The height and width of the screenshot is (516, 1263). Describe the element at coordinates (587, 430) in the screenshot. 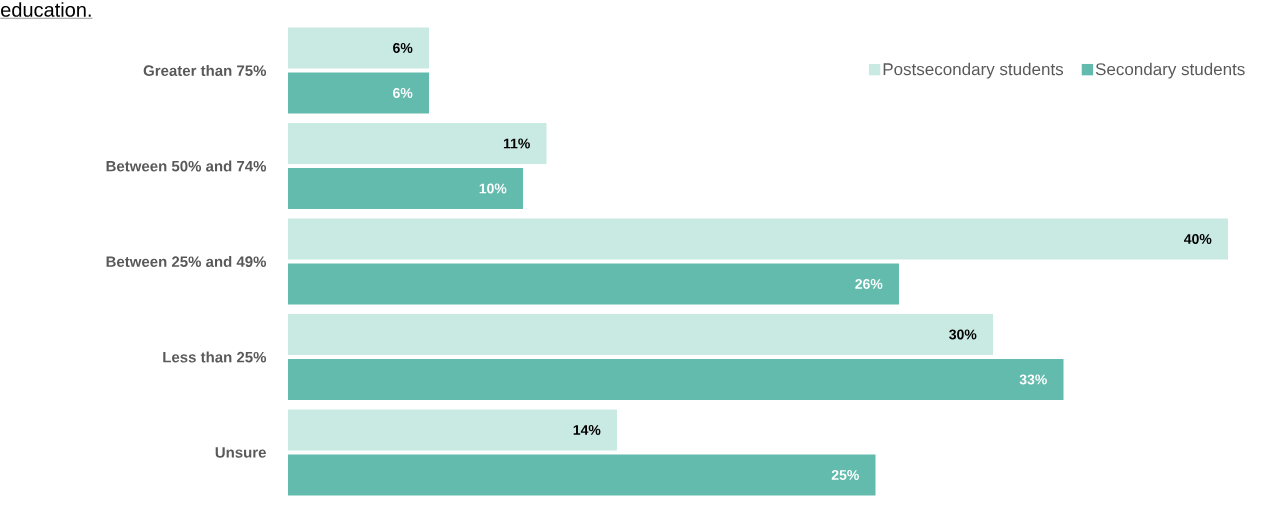

I see `data-label: 14%` at that location.